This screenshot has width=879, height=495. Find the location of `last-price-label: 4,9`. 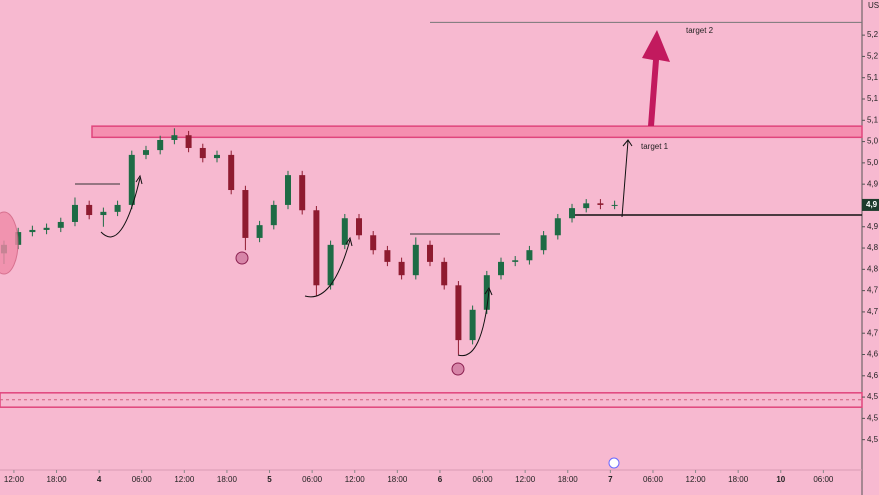

last-price-label: 4,9 is located at coordinates (872, 204).